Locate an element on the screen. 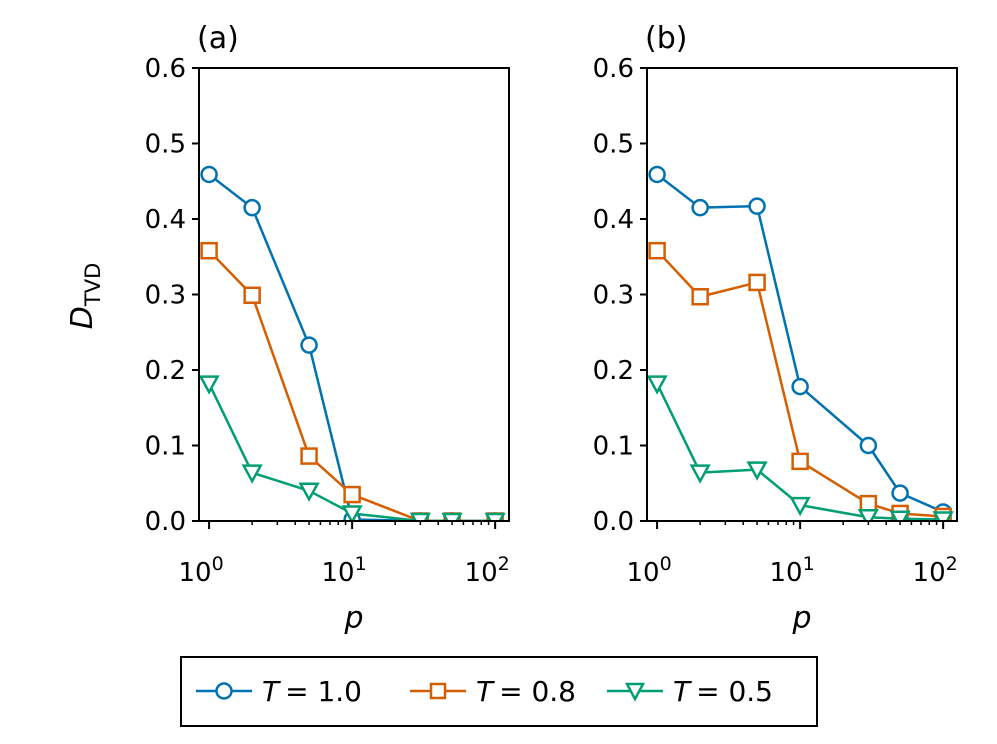 This screenshot has width=997, height=744. legend-label-t-0-8: T = 0.8 is located at coordinates (526, 691).